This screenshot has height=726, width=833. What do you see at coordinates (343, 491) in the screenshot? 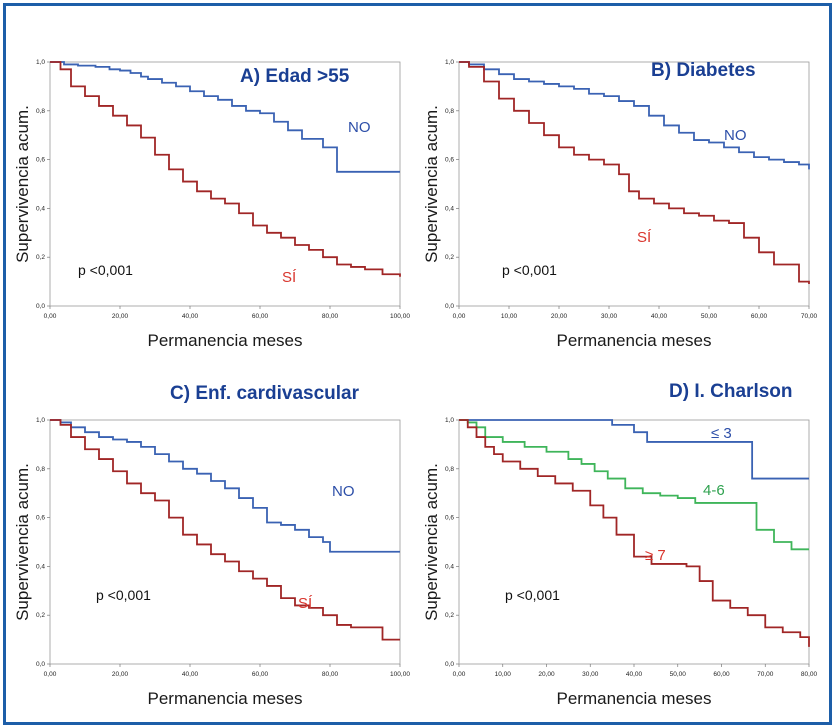
I see `chart-c-series-label-0: NO` at bounding box center [343, 491].